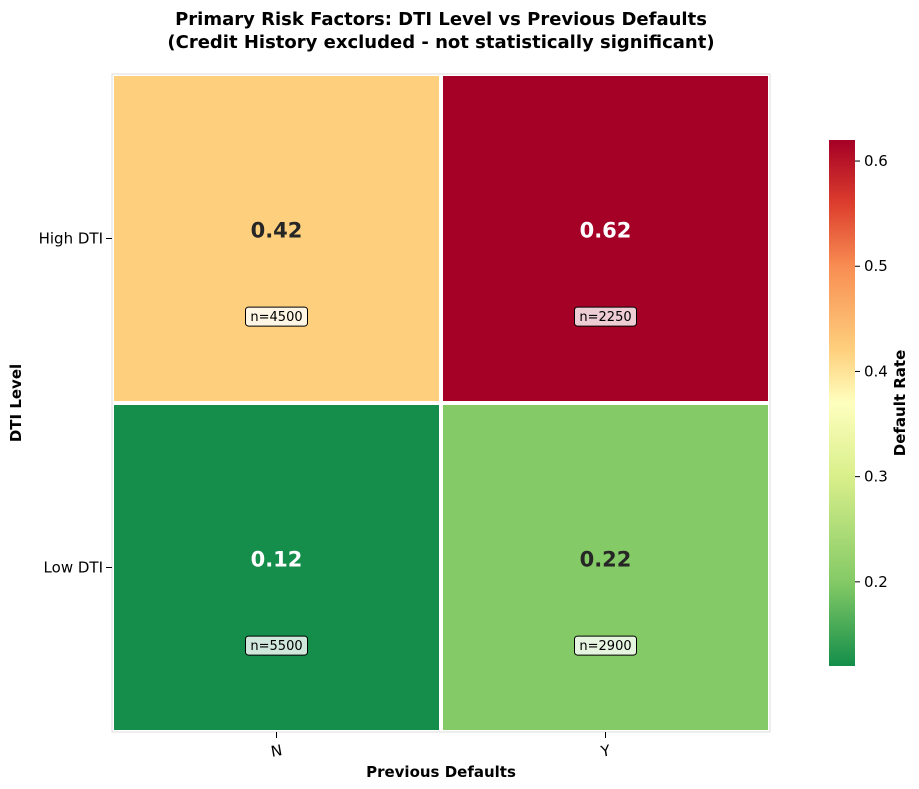 Image resolution: width=919 pixels, height=789 pixels. I want to click on cell-count-badge: n=4500, so click(276, 316).